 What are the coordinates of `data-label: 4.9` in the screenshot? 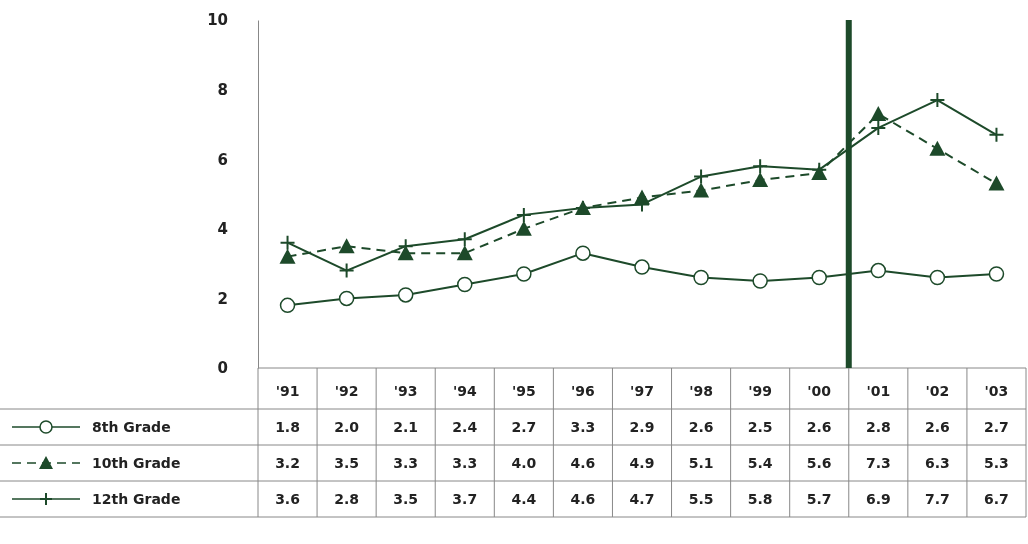 It's located at (642, 463).